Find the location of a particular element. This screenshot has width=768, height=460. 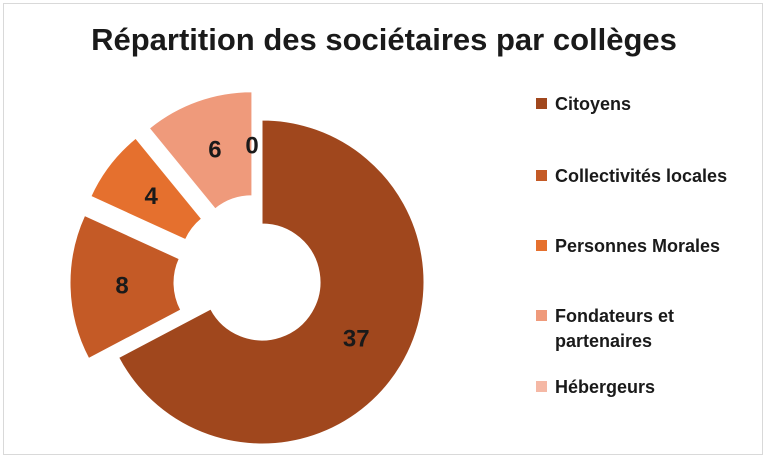

legend-label-citoyens: Citoyens is located at coordinates (593, 104).